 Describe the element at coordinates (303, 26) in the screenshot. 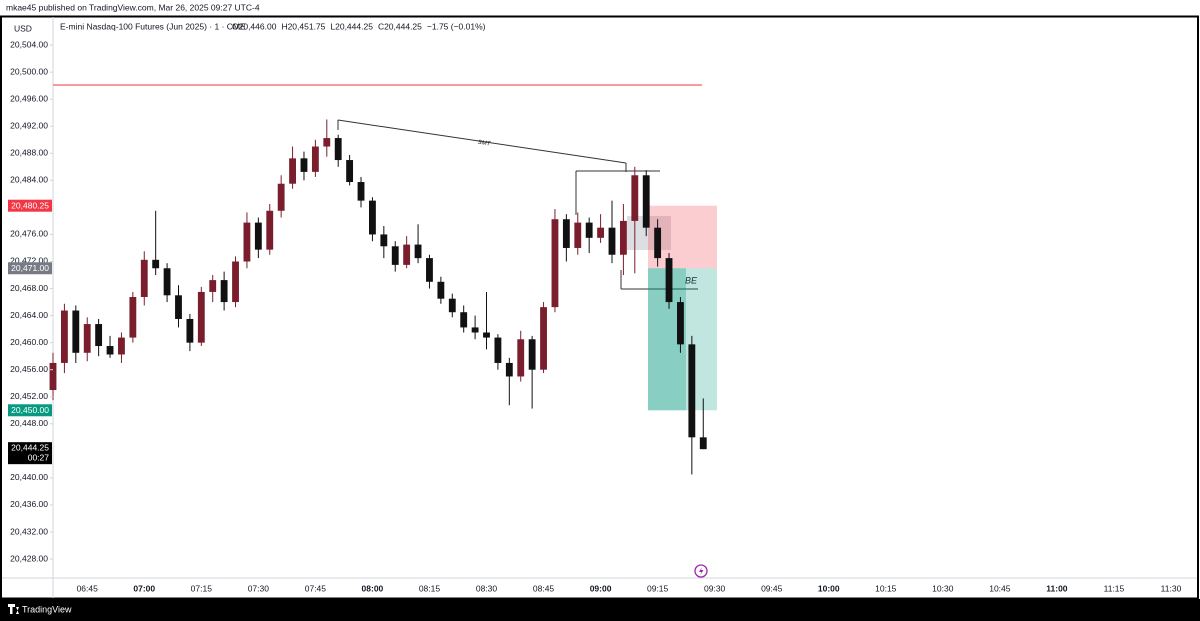

I see `legend-value: H20,451.75` at that location.